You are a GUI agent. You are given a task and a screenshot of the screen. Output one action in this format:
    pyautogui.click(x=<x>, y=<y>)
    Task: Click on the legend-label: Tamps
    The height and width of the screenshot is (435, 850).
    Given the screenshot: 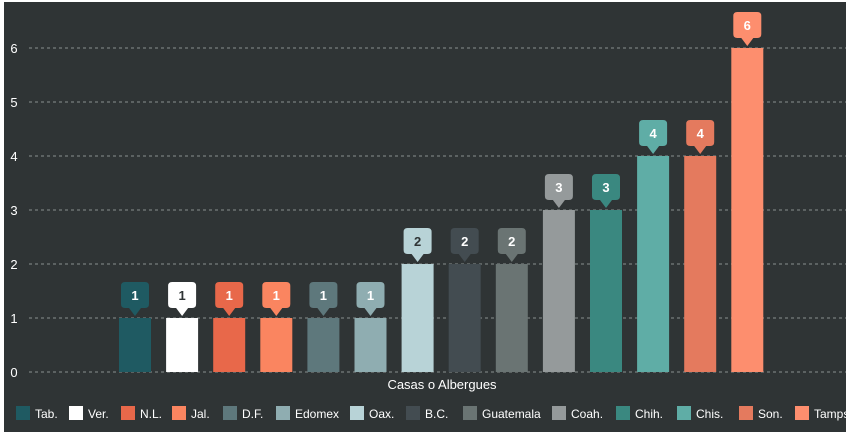 What is the action you would take?
    pyautogui.click(x=830, y=414)
    